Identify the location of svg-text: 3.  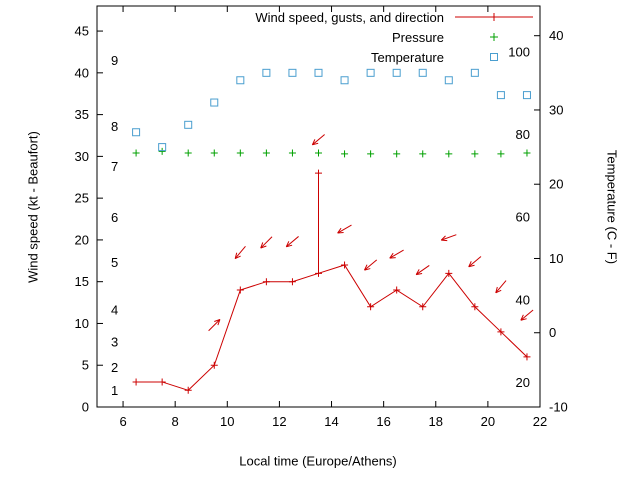
(114, 341).